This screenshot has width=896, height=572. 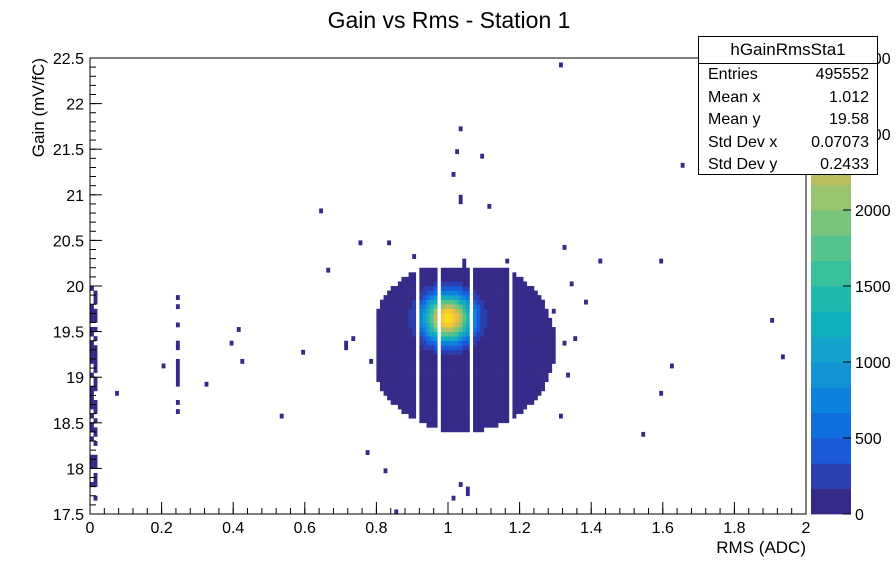 I want to click on stats-row: Std Dev x 0.07073, so click(x=788, y=143).